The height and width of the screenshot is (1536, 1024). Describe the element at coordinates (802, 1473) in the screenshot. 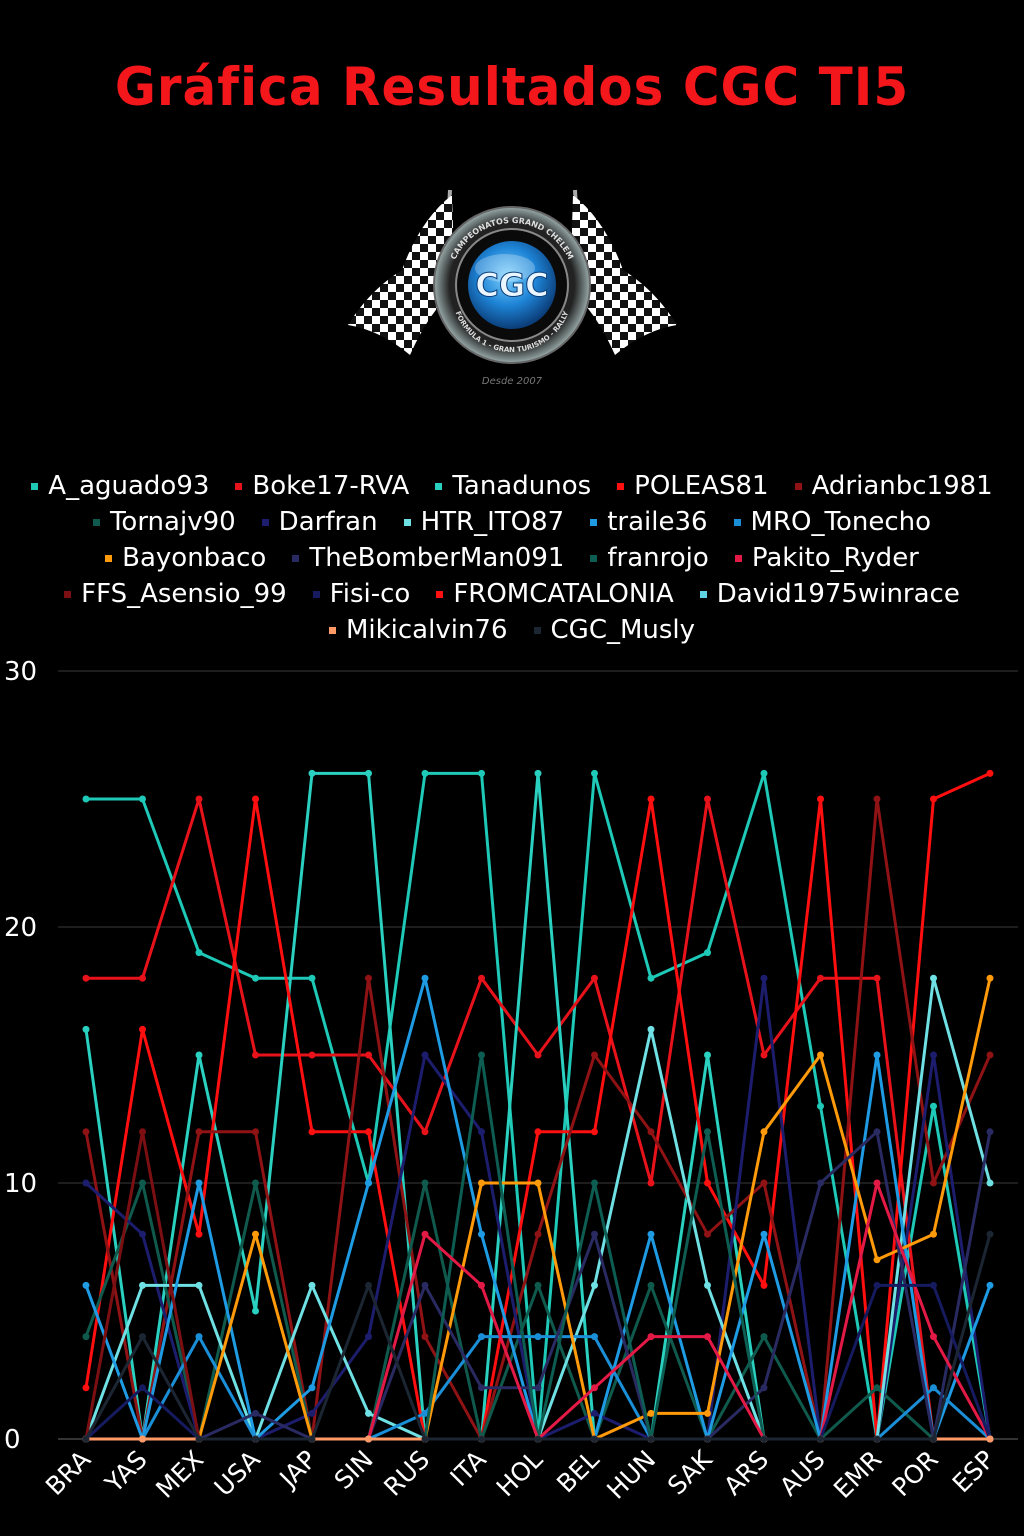

I see `x-tick-label: AUS` at that location.